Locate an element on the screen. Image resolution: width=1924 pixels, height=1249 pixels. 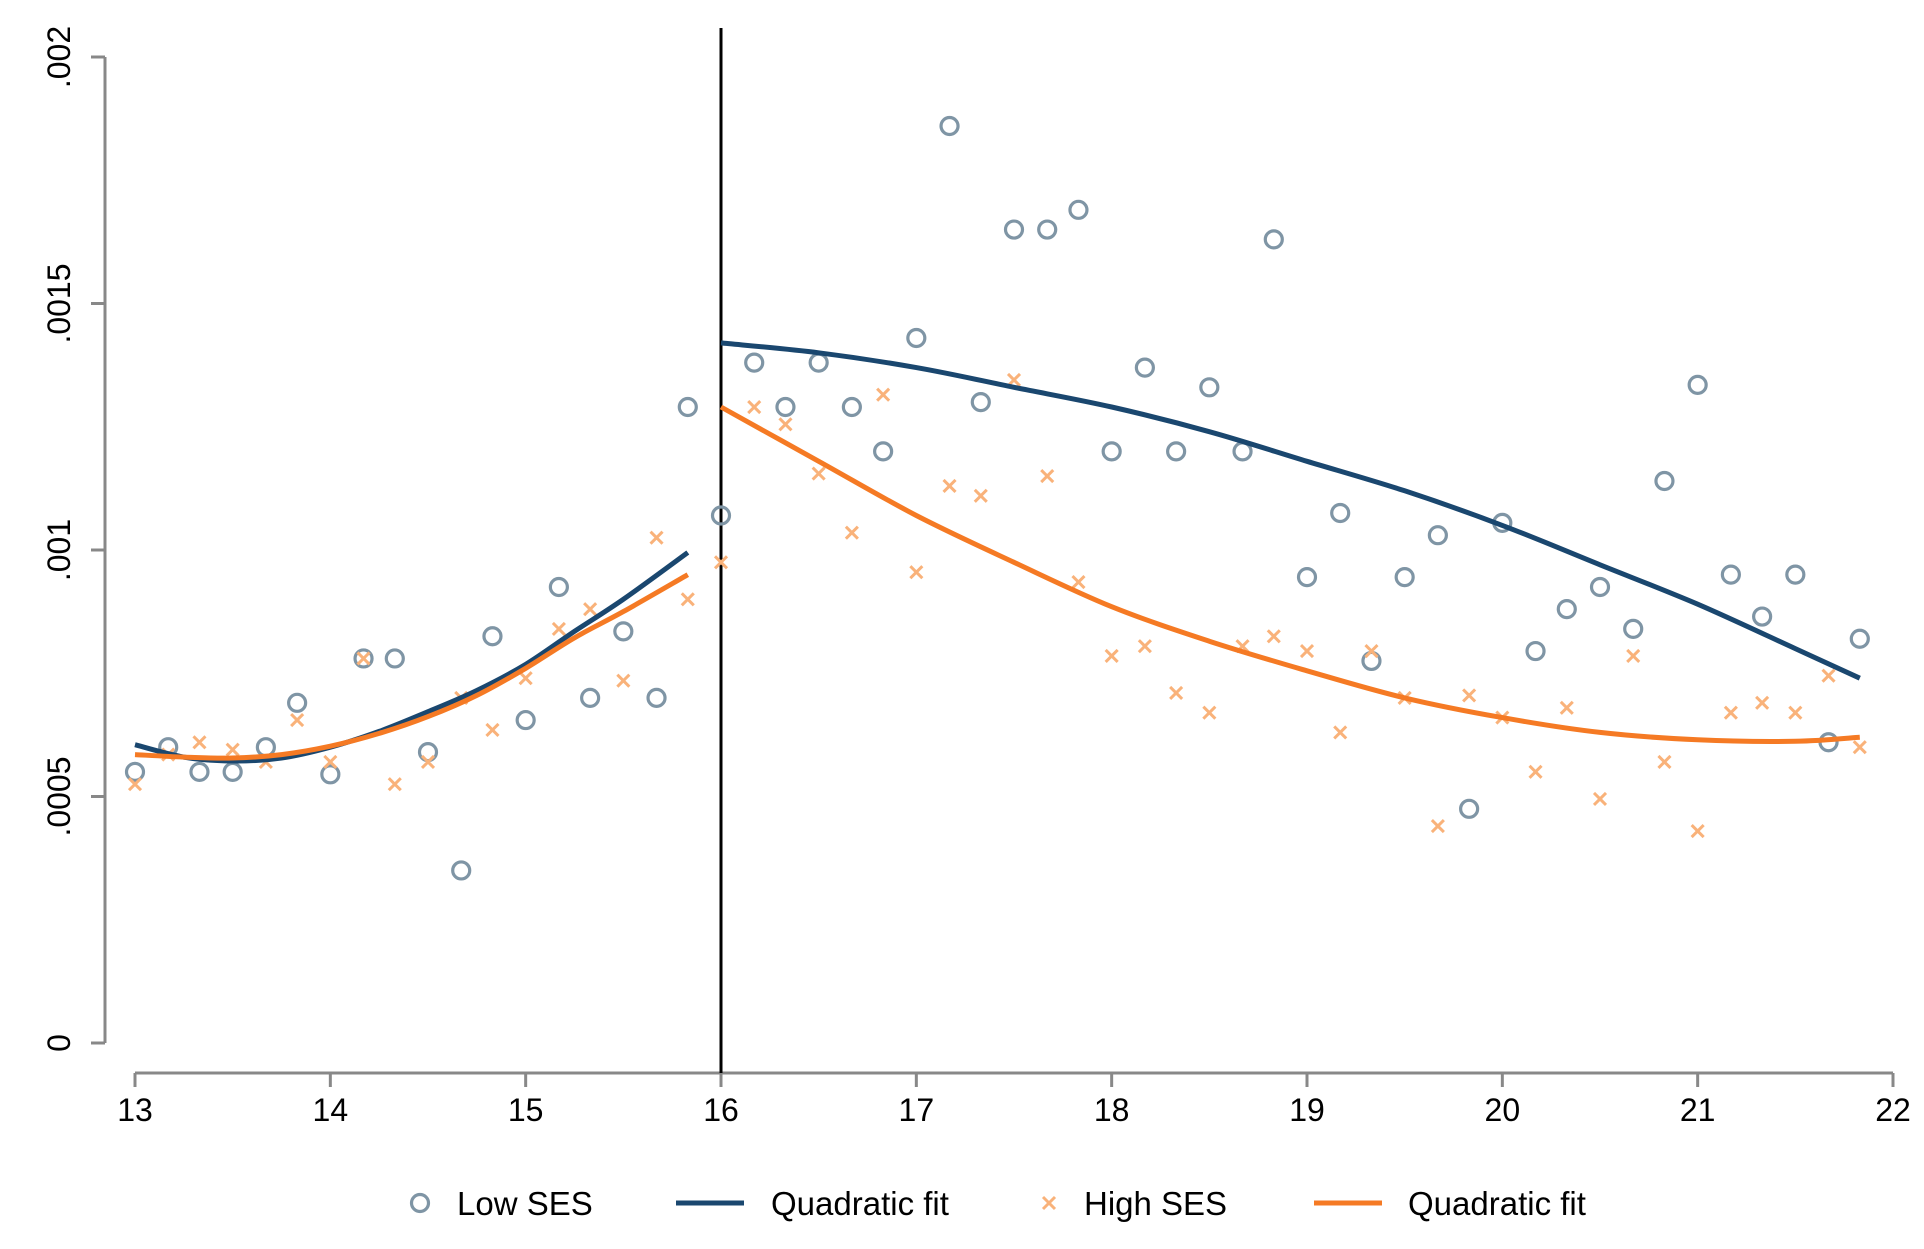
y-tick-label: .0005 is located at coordinates (59, 796).